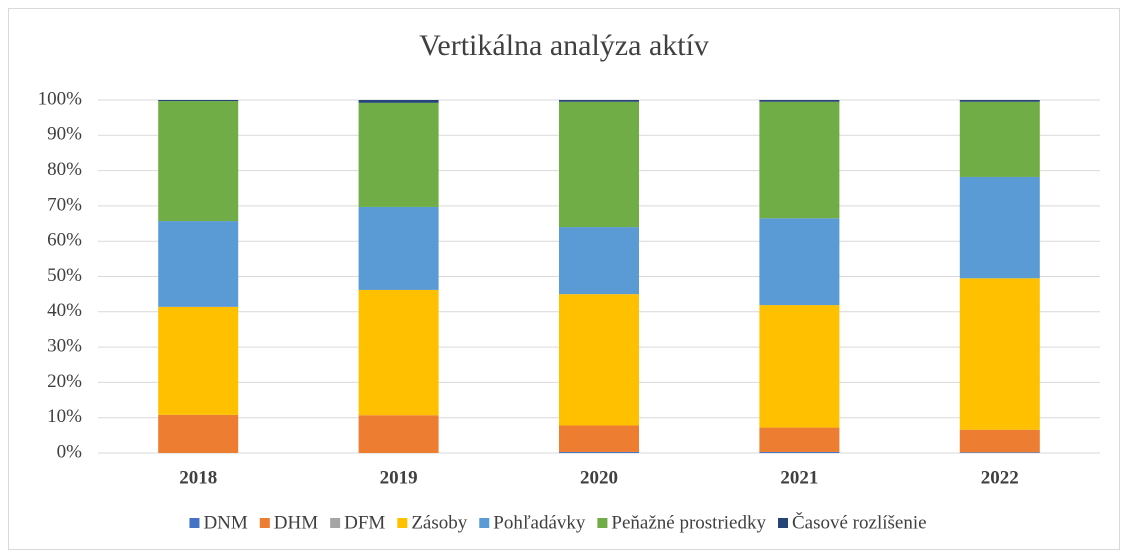  I want to click on y-tick-label: 20%, so click(64, 381).